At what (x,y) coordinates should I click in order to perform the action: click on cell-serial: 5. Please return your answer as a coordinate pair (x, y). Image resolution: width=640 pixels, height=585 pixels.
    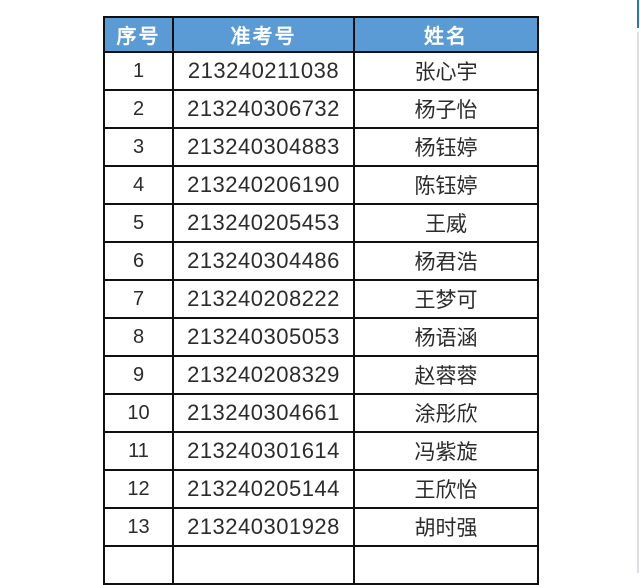
    Looking at the image, I should click on (138, 223).